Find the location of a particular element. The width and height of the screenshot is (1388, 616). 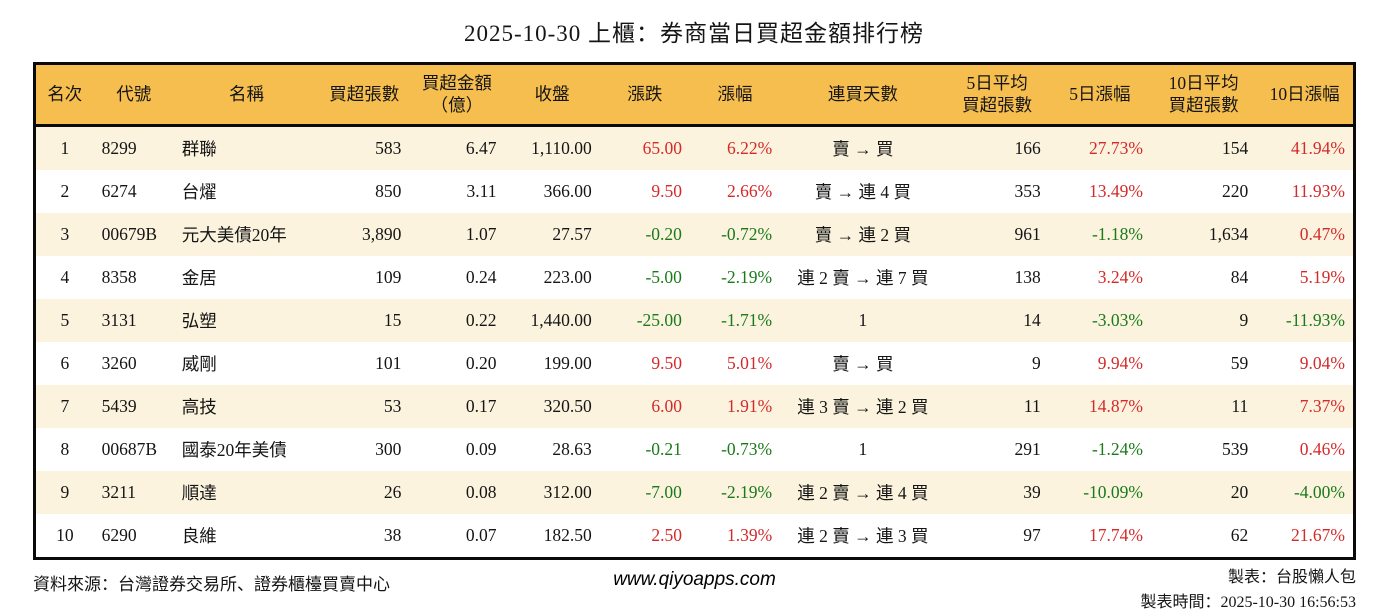

code-cell: 3131 is located at coordinates (119, 320).